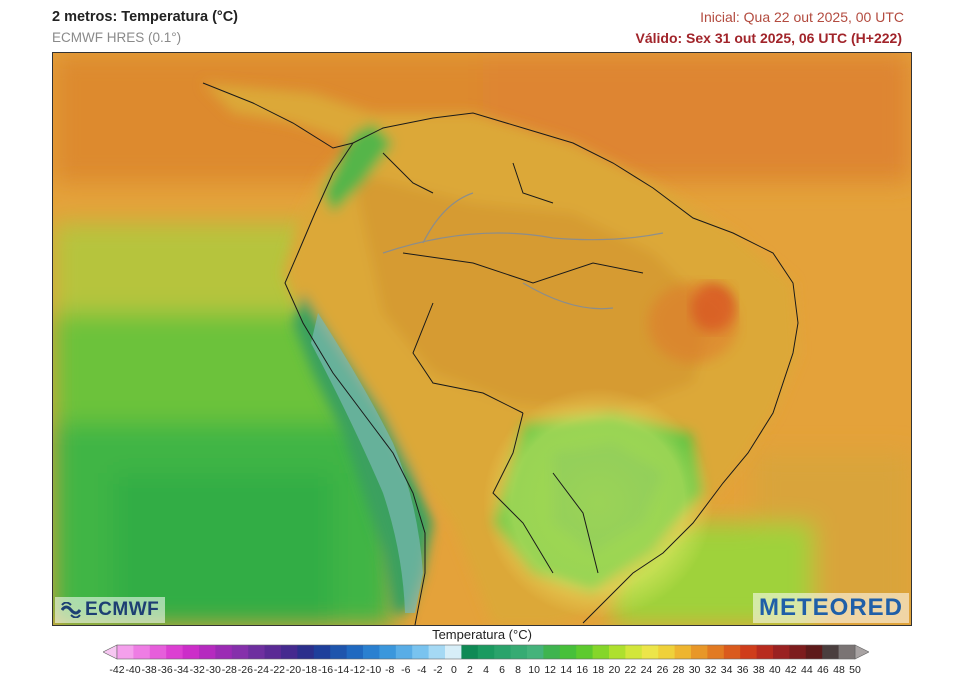 Image resolution: width=964 pixels, height=678 pixels. What do you see at coordinates (145, 17) in the screenshot?
I see `map-title: 2 metros: Temperatura (°C)` at bounding box center [145, 17].